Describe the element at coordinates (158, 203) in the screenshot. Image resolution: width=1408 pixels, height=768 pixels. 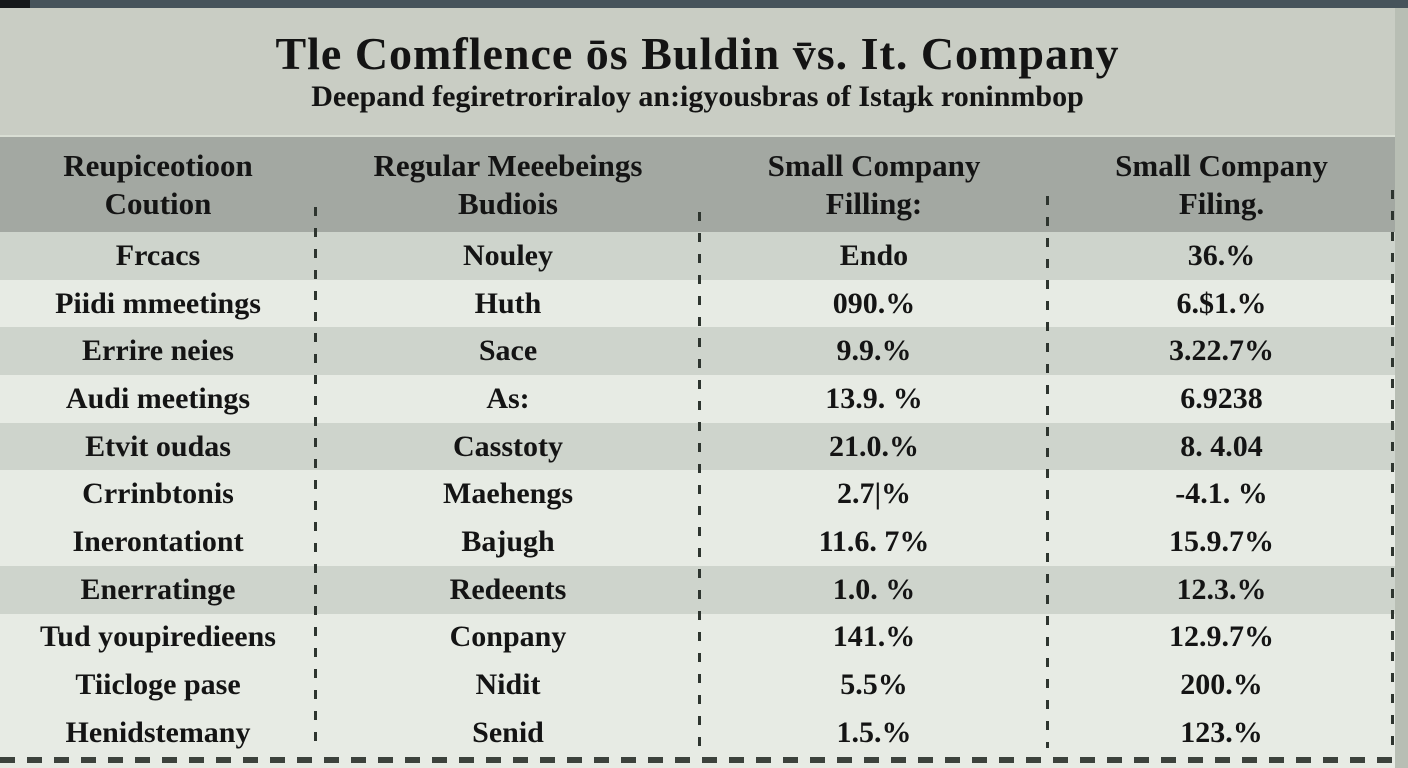
I see `column-header-1-line2: Coution` at that location.